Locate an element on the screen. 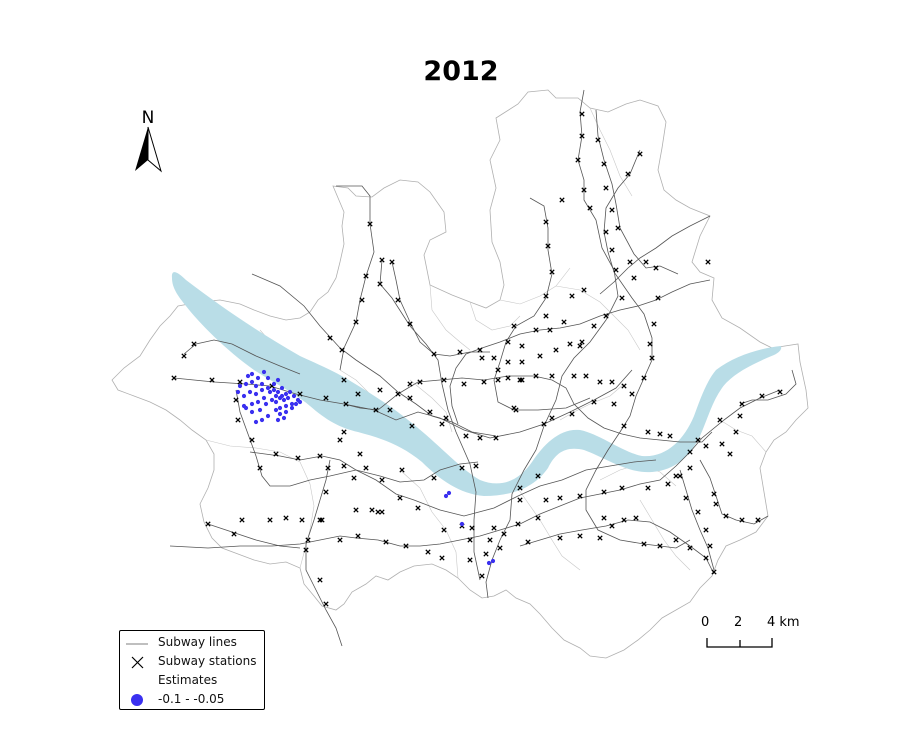 The image size is (900, 750). legend-lines-label: Subway lines is located at coordinates (197, 642).